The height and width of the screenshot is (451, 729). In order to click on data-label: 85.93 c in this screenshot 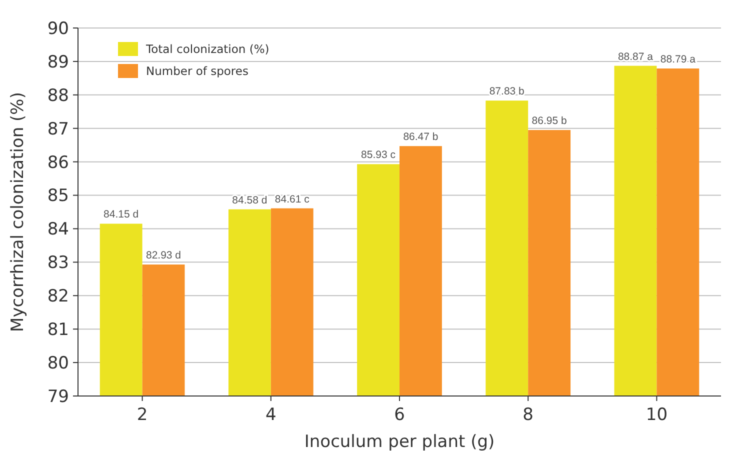, I will do `click(378, 155)`.